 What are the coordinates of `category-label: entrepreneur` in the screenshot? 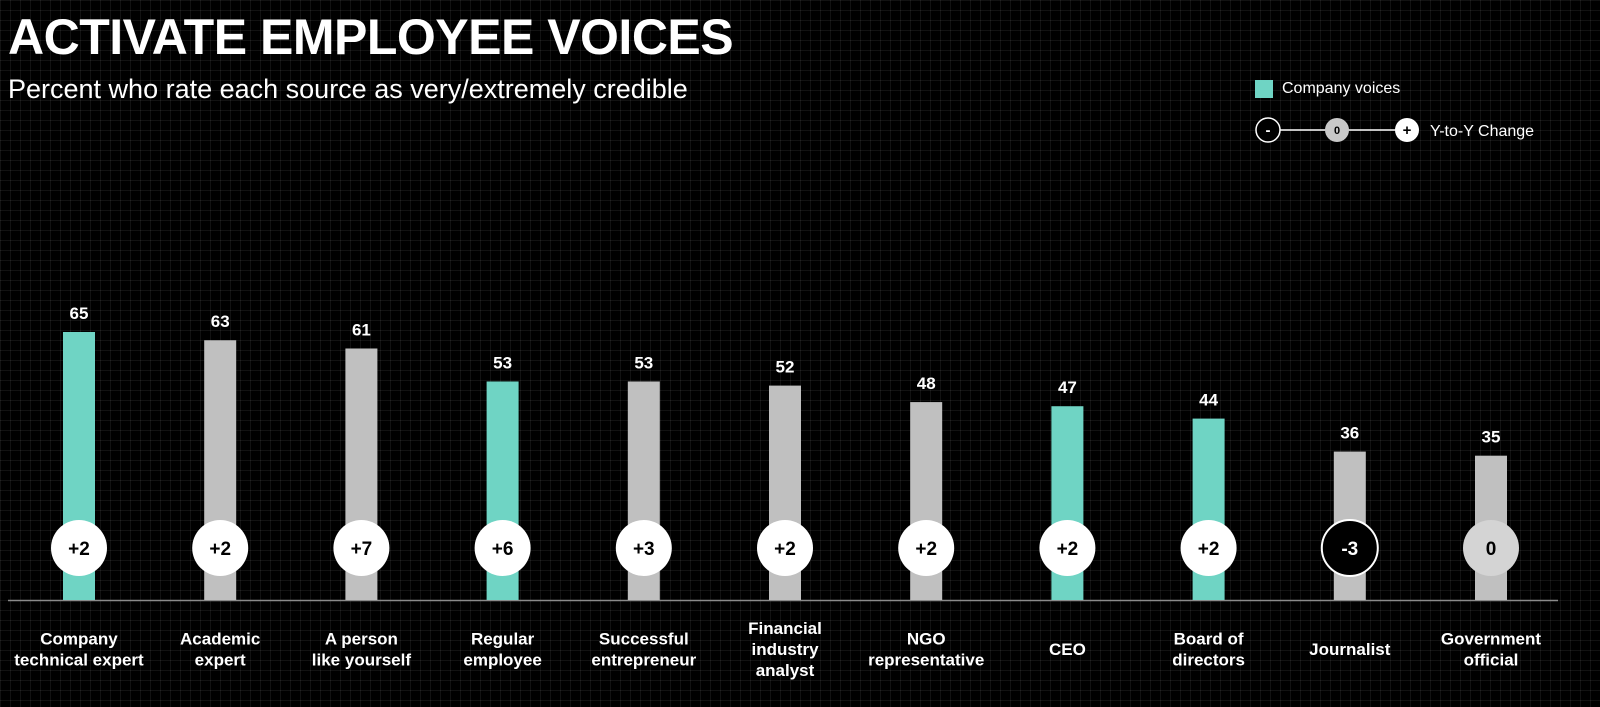 It's located at (643, 660).